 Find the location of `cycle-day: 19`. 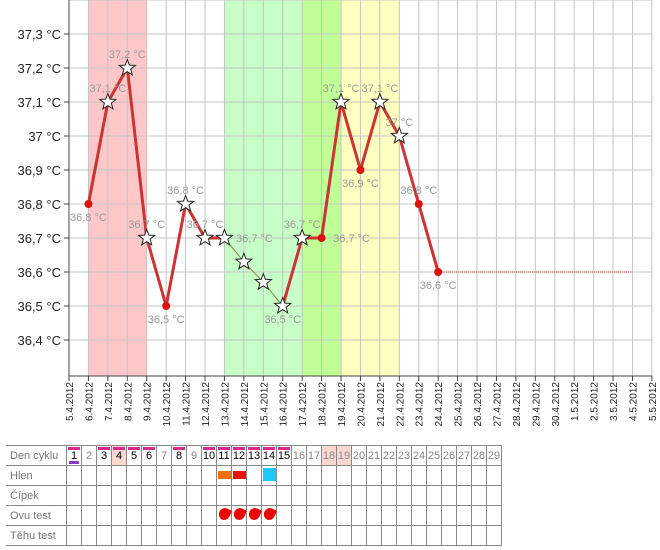

cycle-day: 19 is located at coordinates (344, 455).